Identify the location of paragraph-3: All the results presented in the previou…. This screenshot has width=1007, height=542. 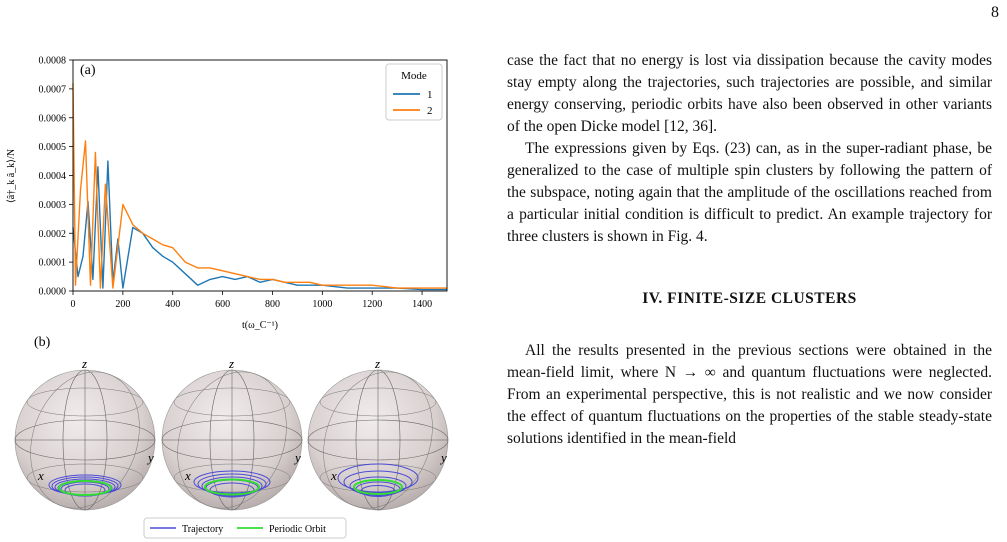
(749, 394).